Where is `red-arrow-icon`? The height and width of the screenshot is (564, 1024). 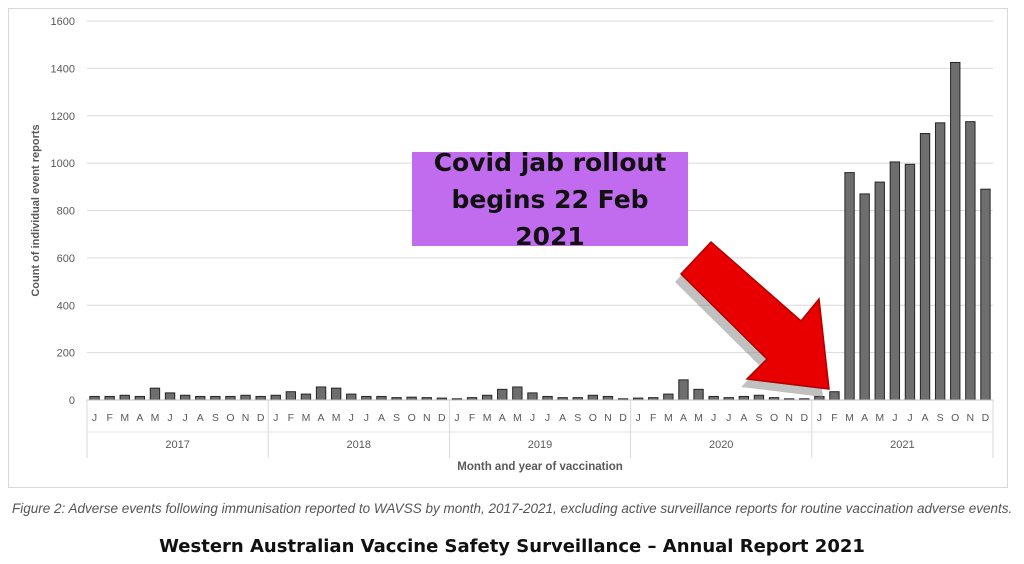 red-arrow-icon is located at coordinates (754, 315).